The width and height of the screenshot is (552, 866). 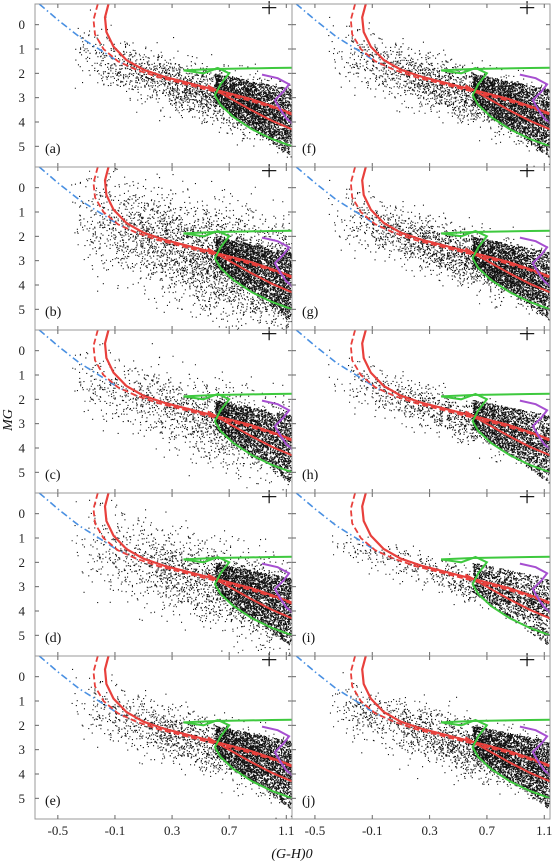 What do you see at coordinates (53, 312) in the screenshot?
I see `panel-label: (b)` at bounding box center [53, 312].